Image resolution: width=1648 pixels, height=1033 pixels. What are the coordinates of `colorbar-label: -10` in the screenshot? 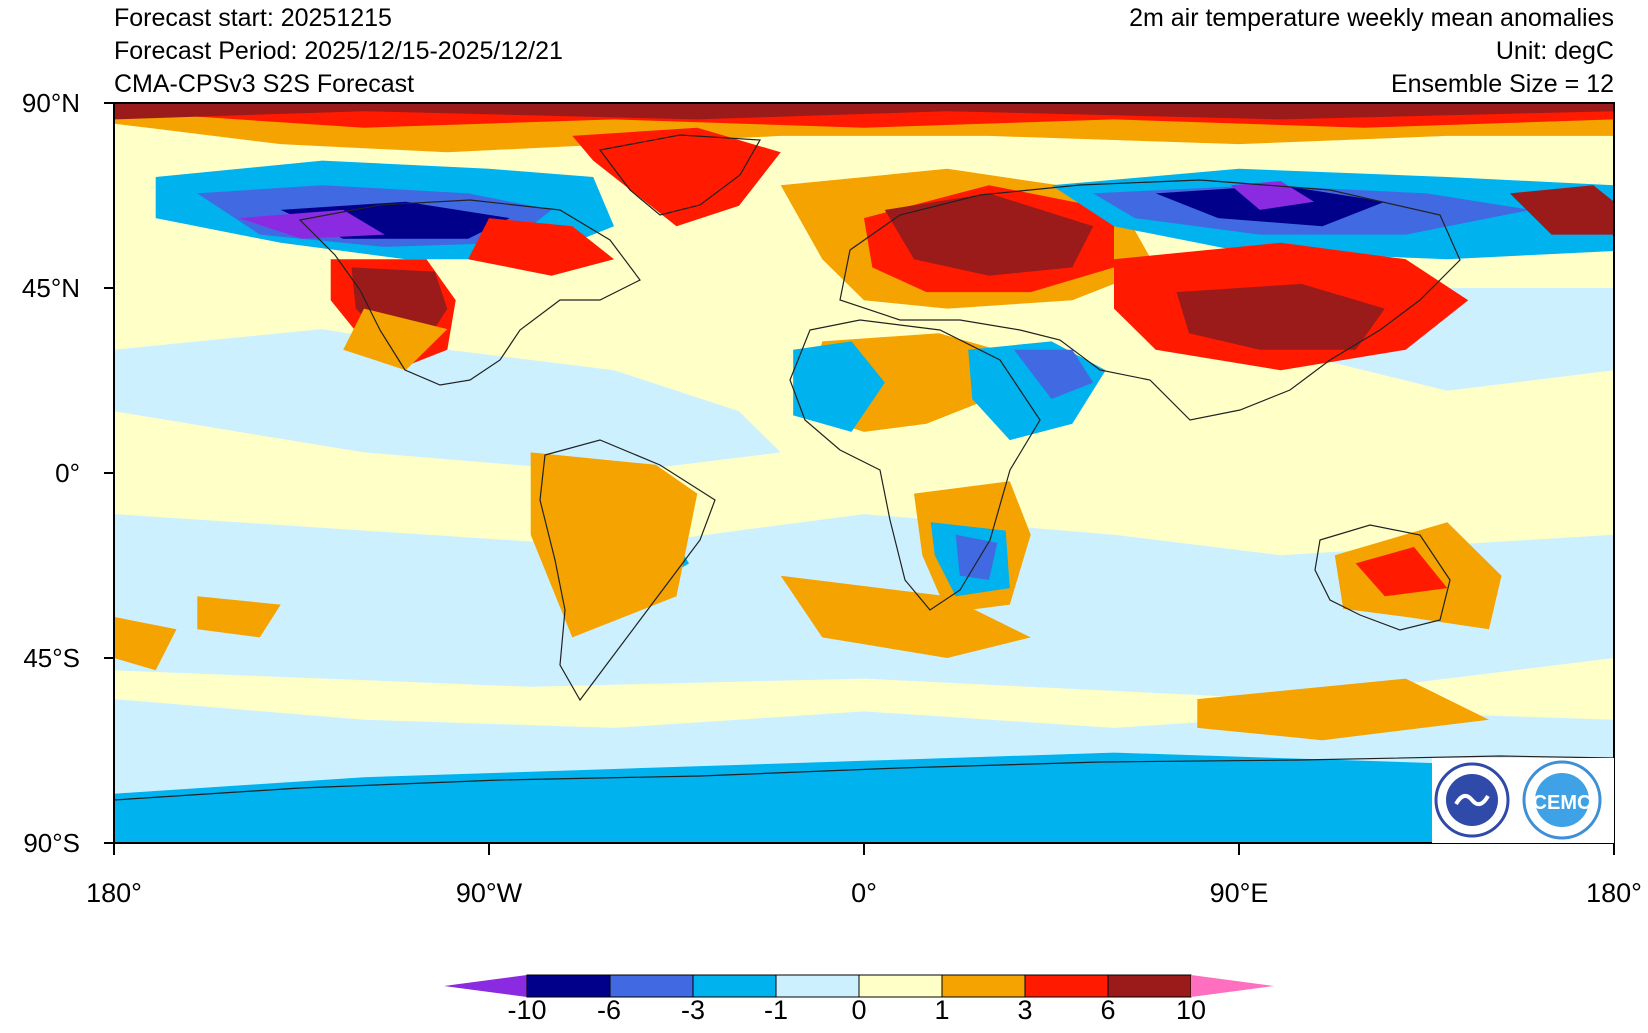 It's located at (527, 1010).